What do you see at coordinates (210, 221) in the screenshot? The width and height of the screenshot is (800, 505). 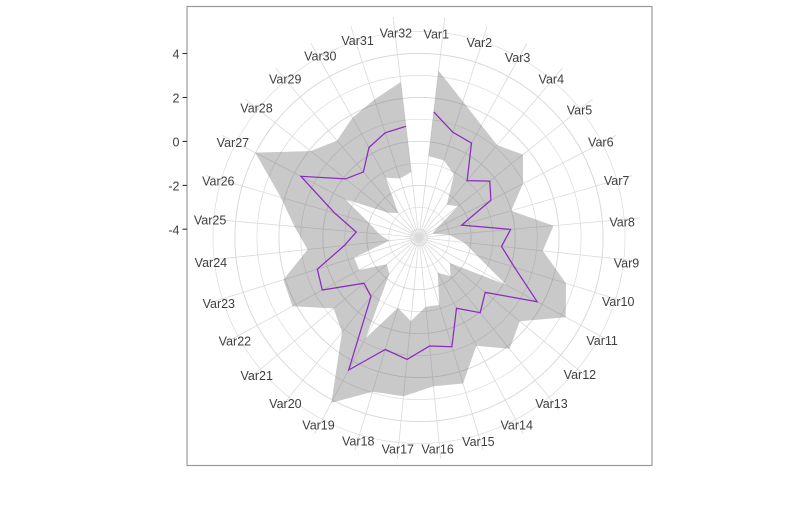 I see `svg-text: Var25` at bounding box center [210, 221].